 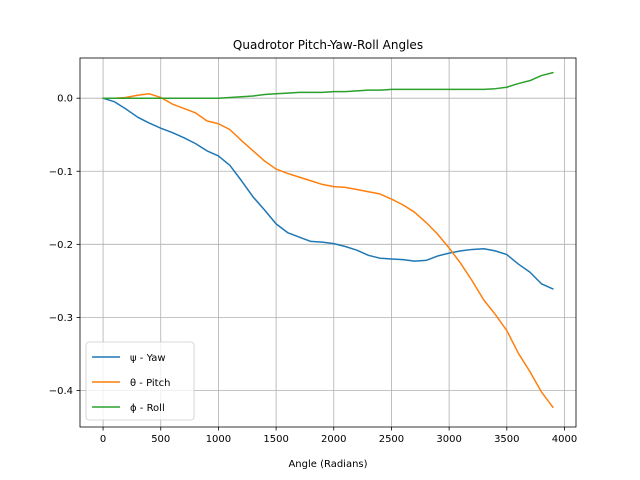 I want to click on legend-label: θ - Pitch, so click(x=150, y=383).